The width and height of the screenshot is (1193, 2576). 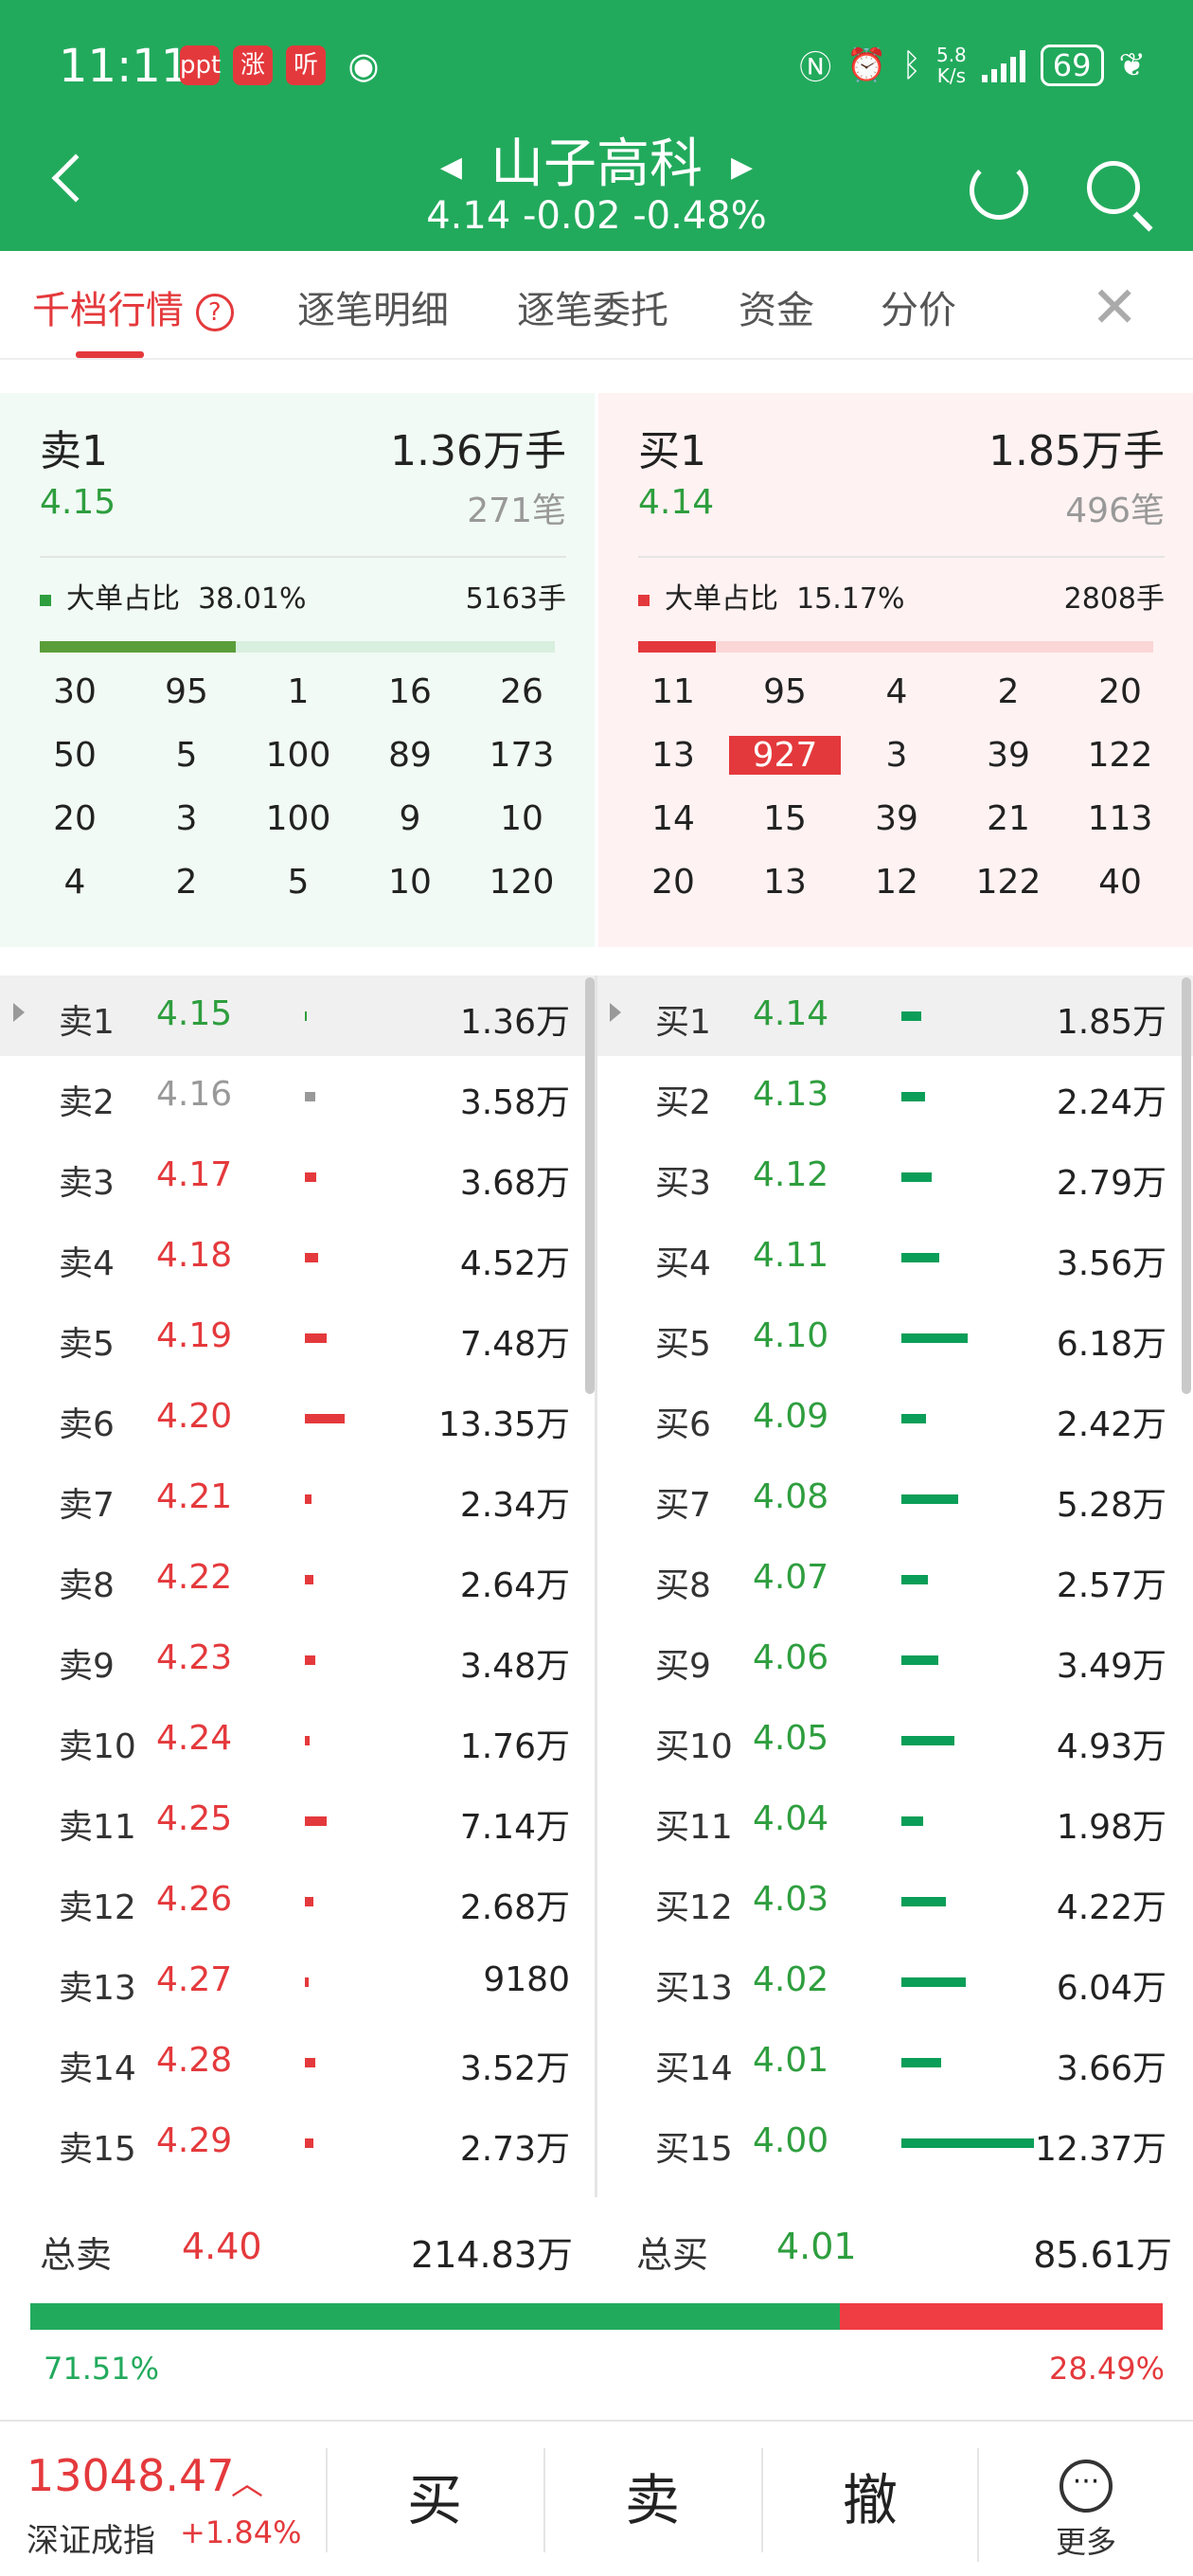 What do you see at coordinates (894, 2062) in the screenshot?
I see `buy-level-row: 买14 4.01 3.66万` at bounding box center [894, 2062].